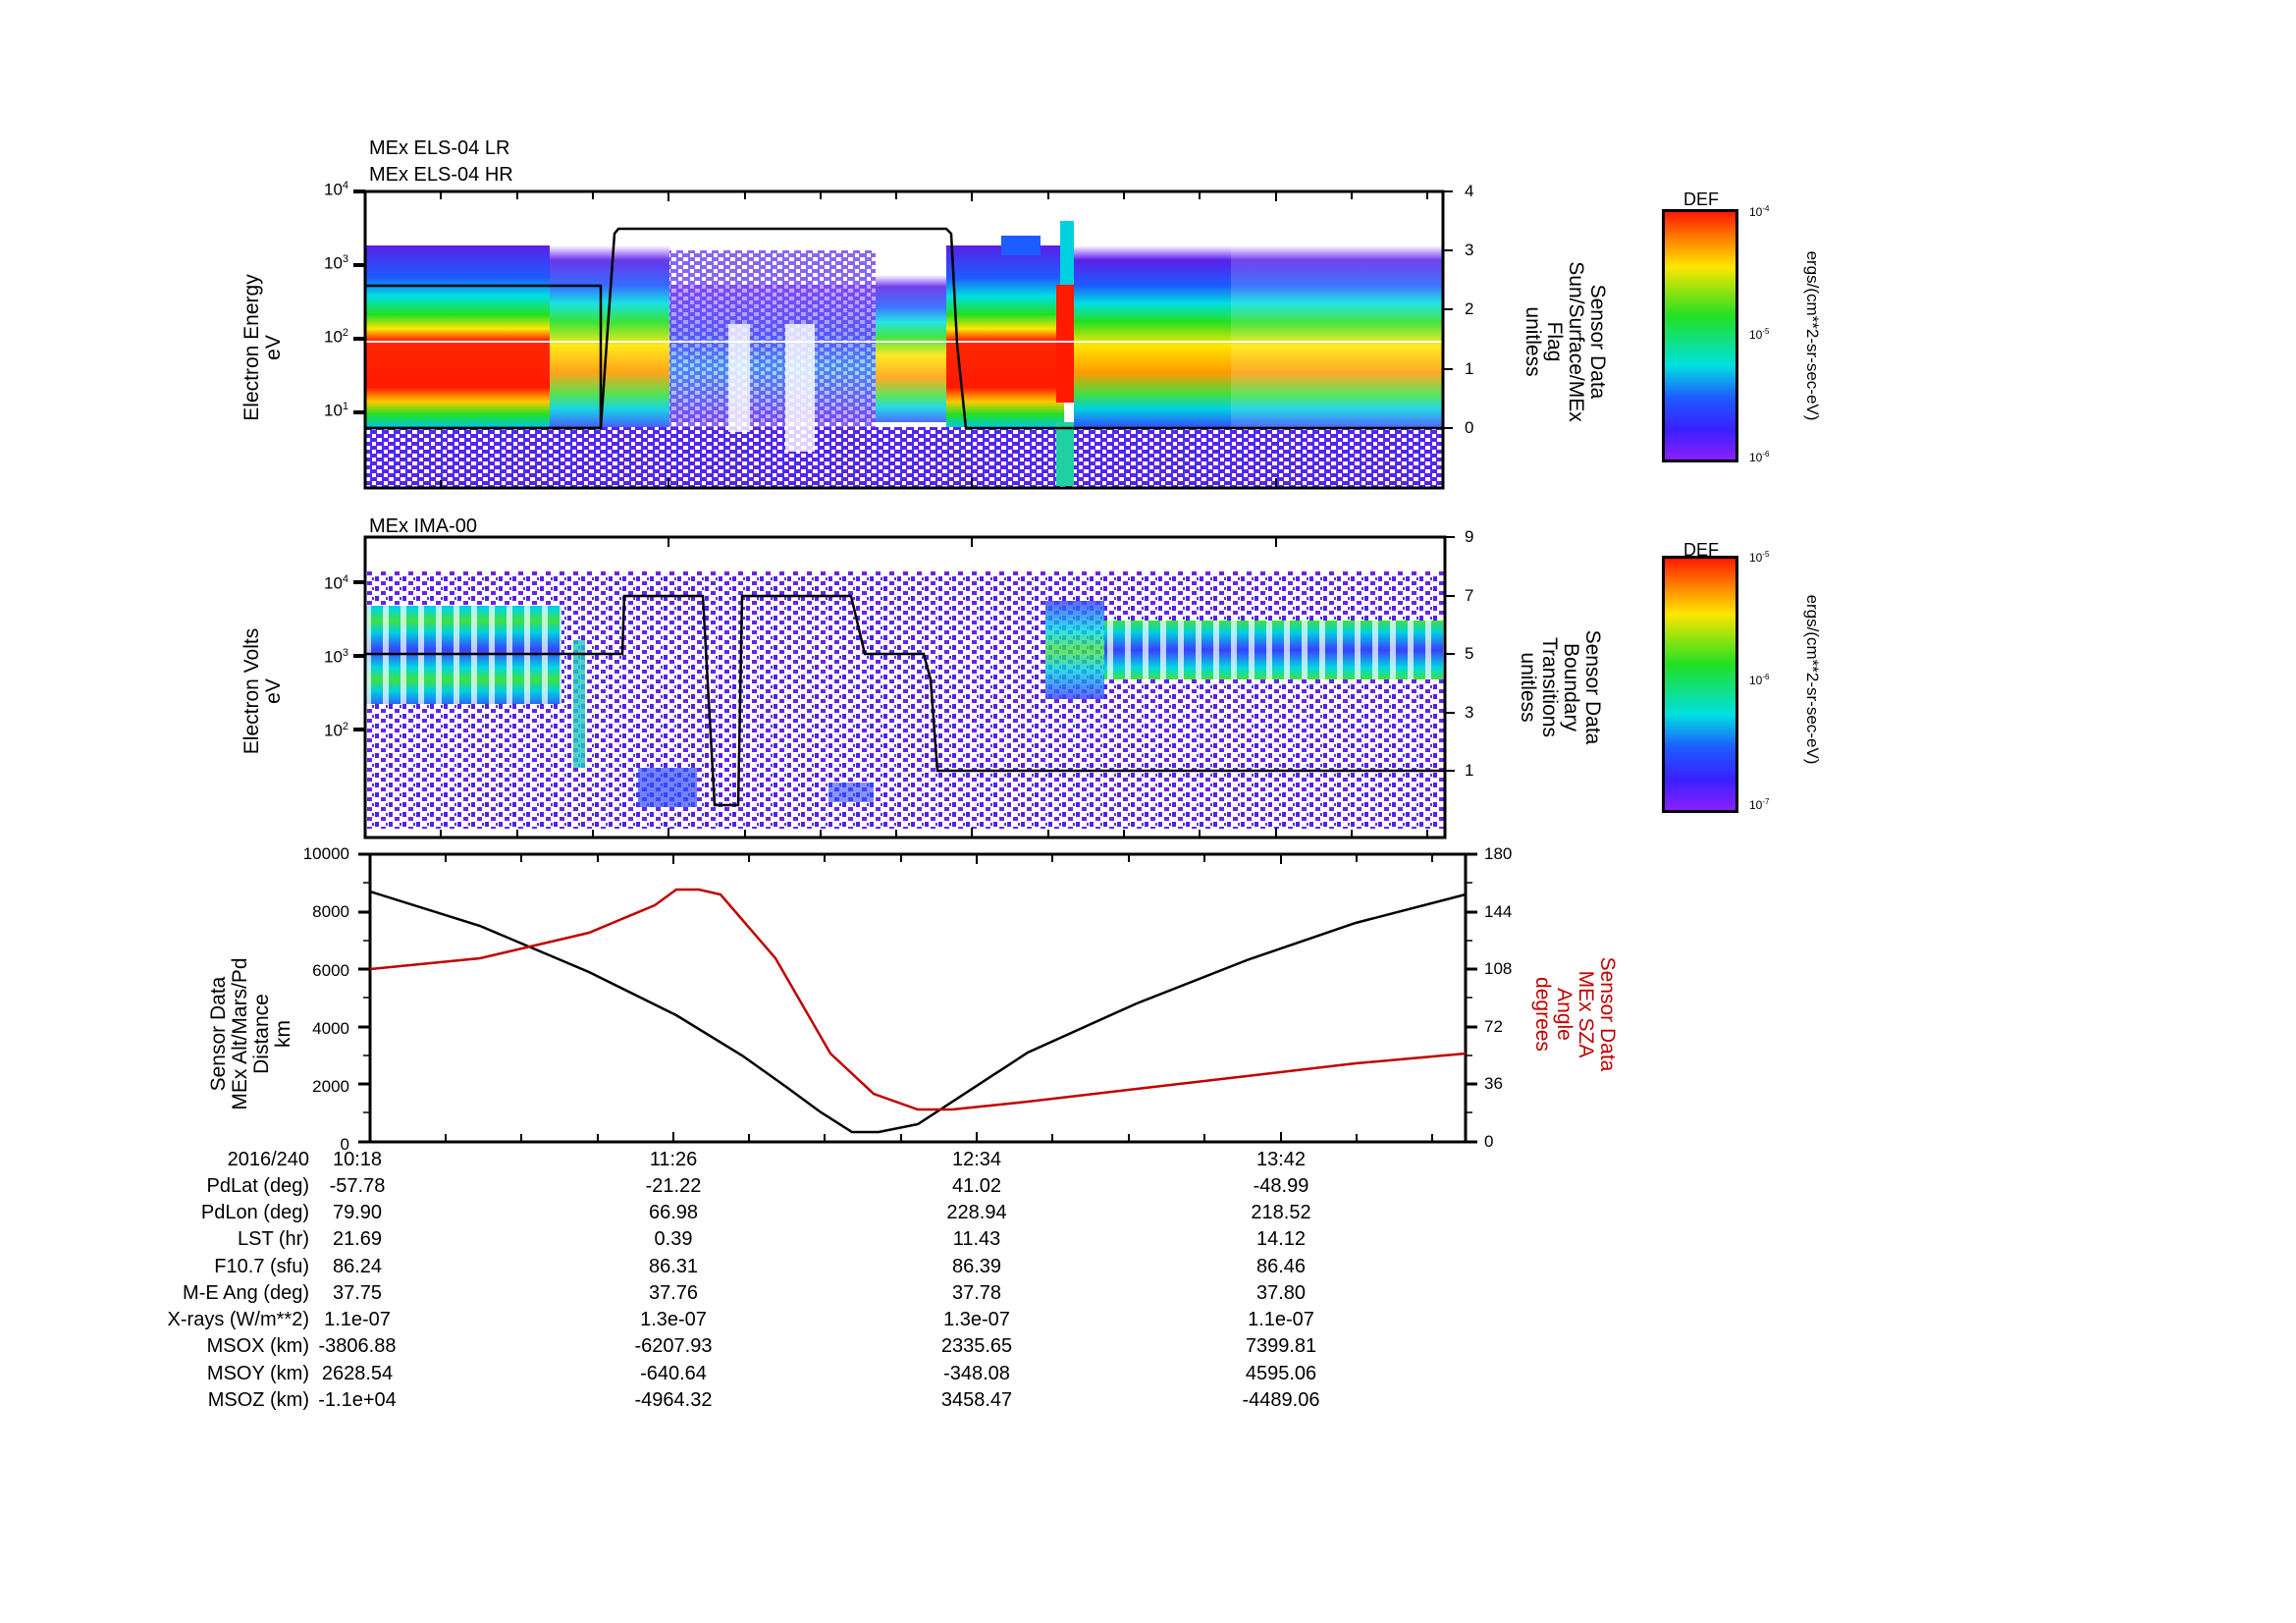 The height and width of the screenshot is (1623, 2296). I want to click on alt-ytick-2000: 2000, so click(330, 1086).